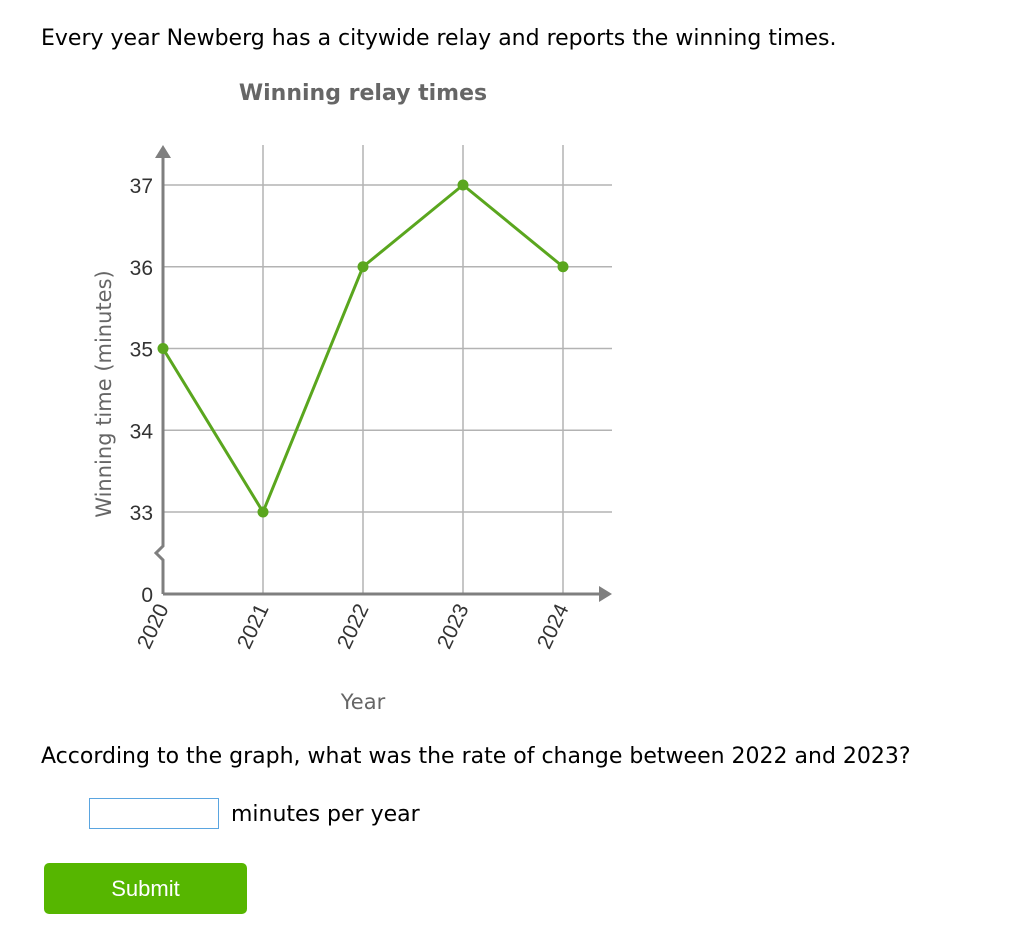 This screenshot has height=937, width=1022. Describe the element at coordinates (153, 626) in the screenshot. I see `x-tick-label: 2020` at that location.